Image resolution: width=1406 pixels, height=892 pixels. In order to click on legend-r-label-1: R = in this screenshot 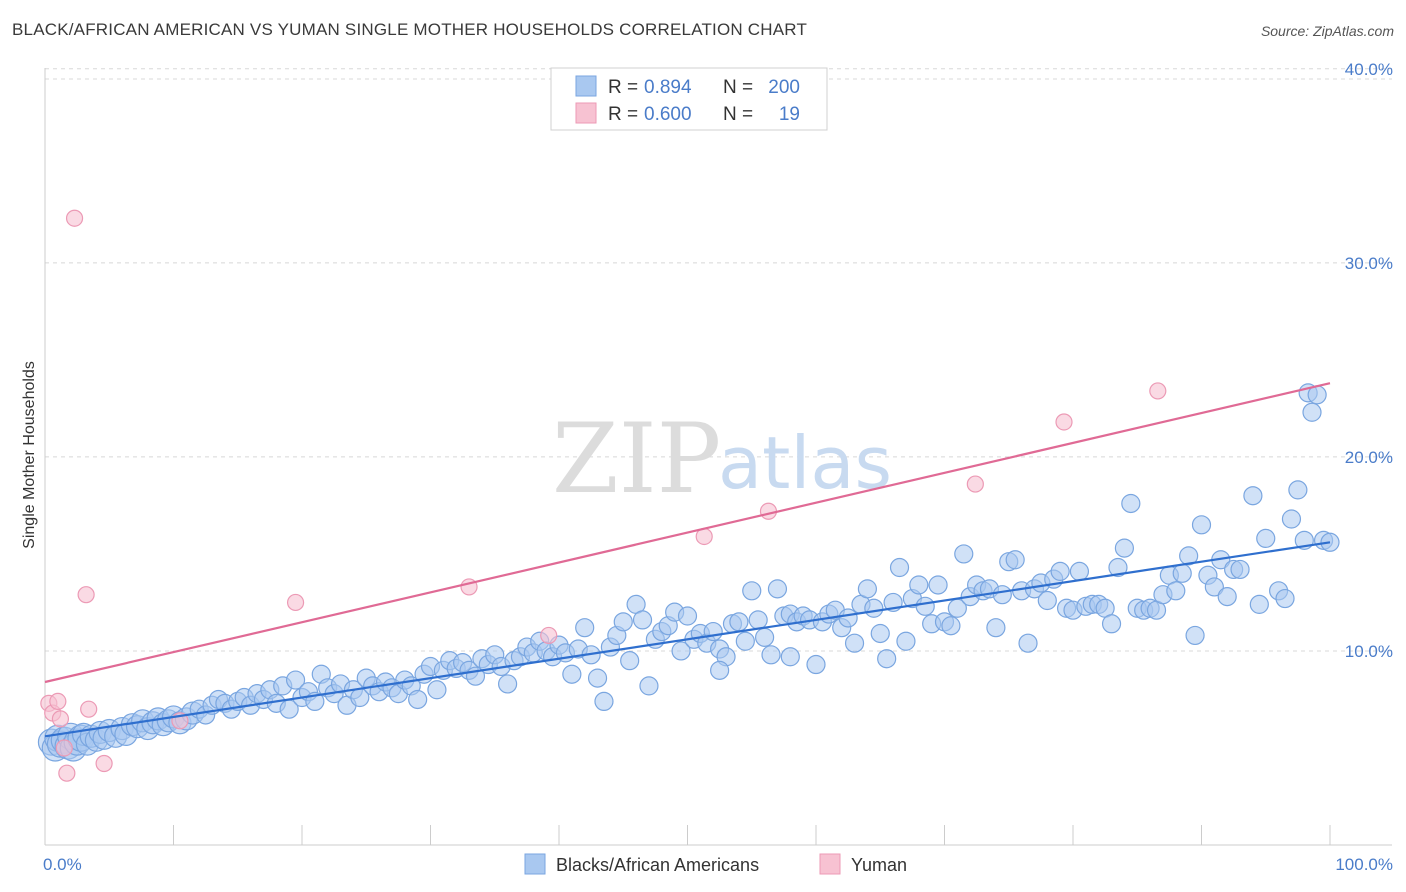, I will do `click(623, 87)`.